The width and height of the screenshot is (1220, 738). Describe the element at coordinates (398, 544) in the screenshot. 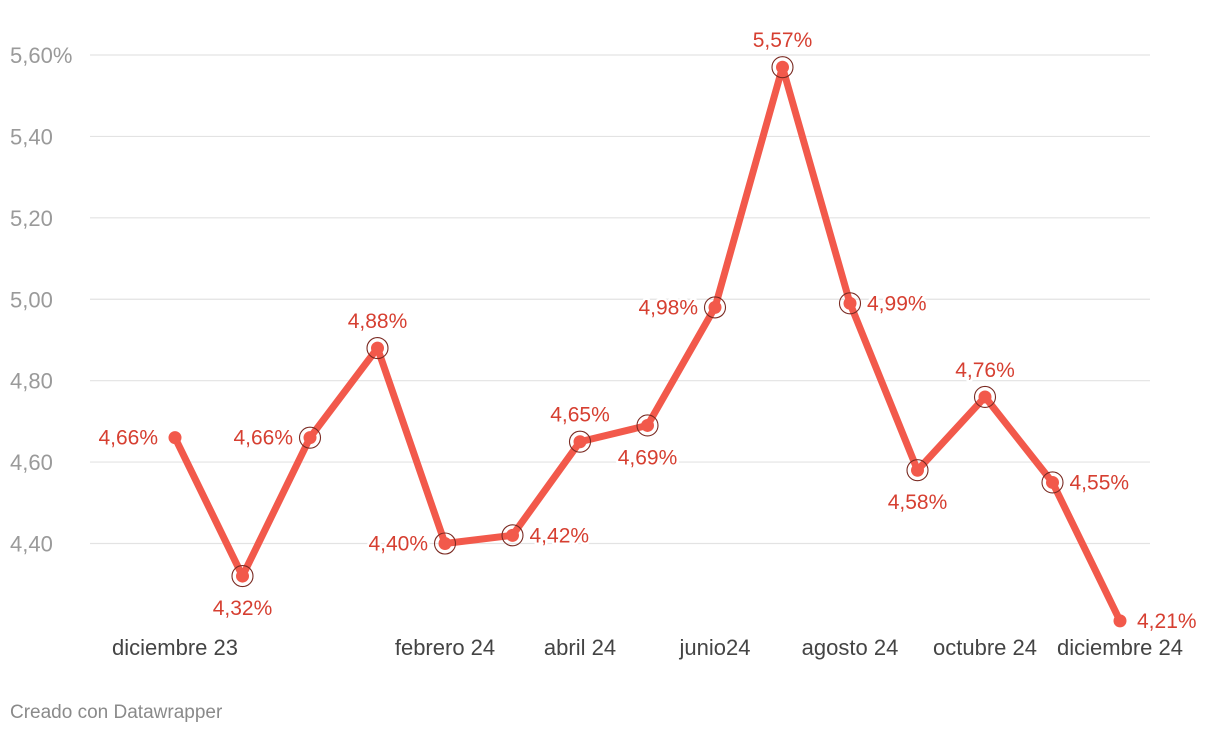

I see `data-label: 4,40%` at that location.